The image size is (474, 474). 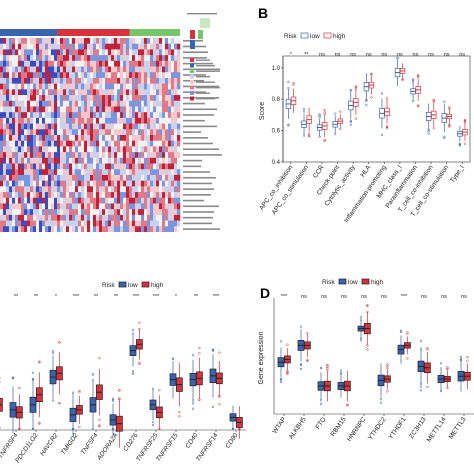 What do you see at coordinates (136, 297) in the screenshot?
I see `significance-label: ***` at bounding box center [136, 297].